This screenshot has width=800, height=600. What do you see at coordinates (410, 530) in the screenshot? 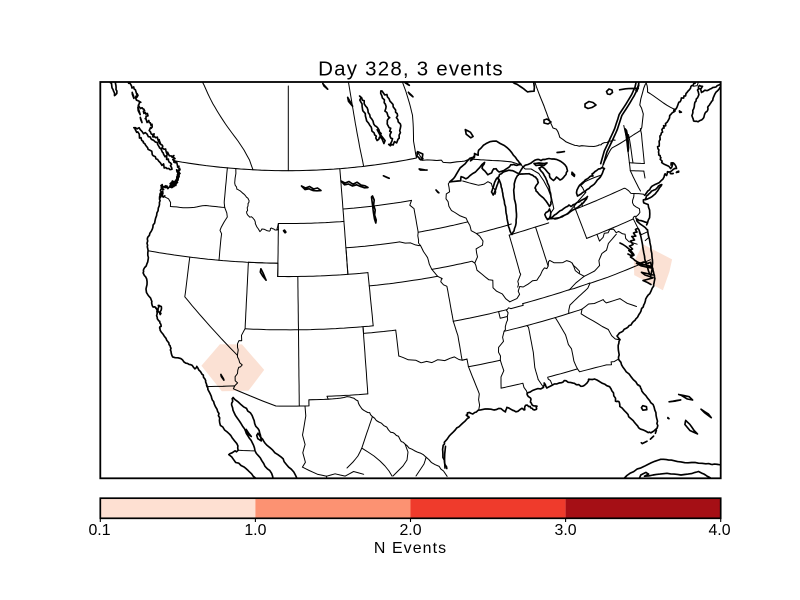
I see `svg-text: 2.0` at bounding box center [410, 530].